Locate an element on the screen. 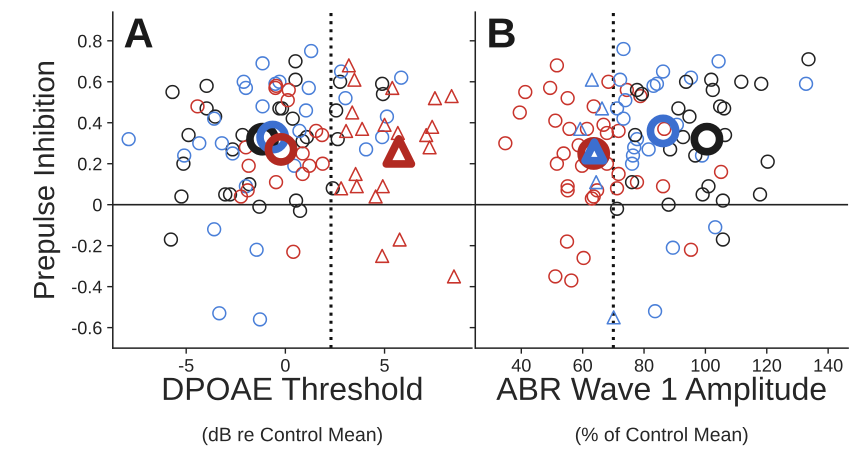 Image resolution: width=861 pixels, height=466 pixels. x-tick-label: 40 is located at coordinates (521, 365).